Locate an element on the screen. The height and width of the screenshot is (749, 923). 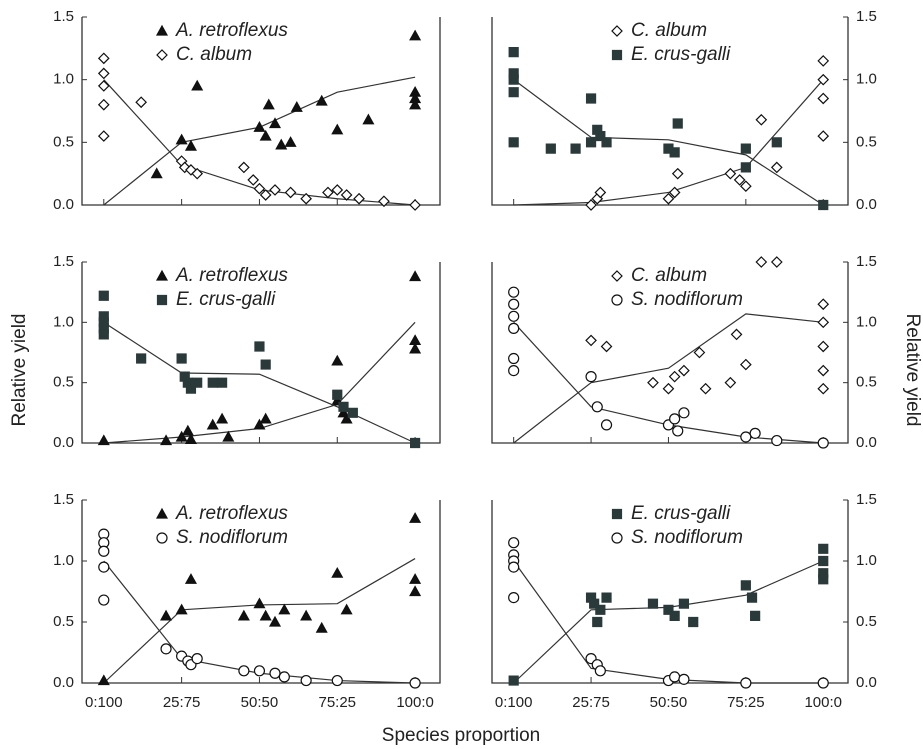
y-tick-label: 0.5 is located at coordinates (866, 382).